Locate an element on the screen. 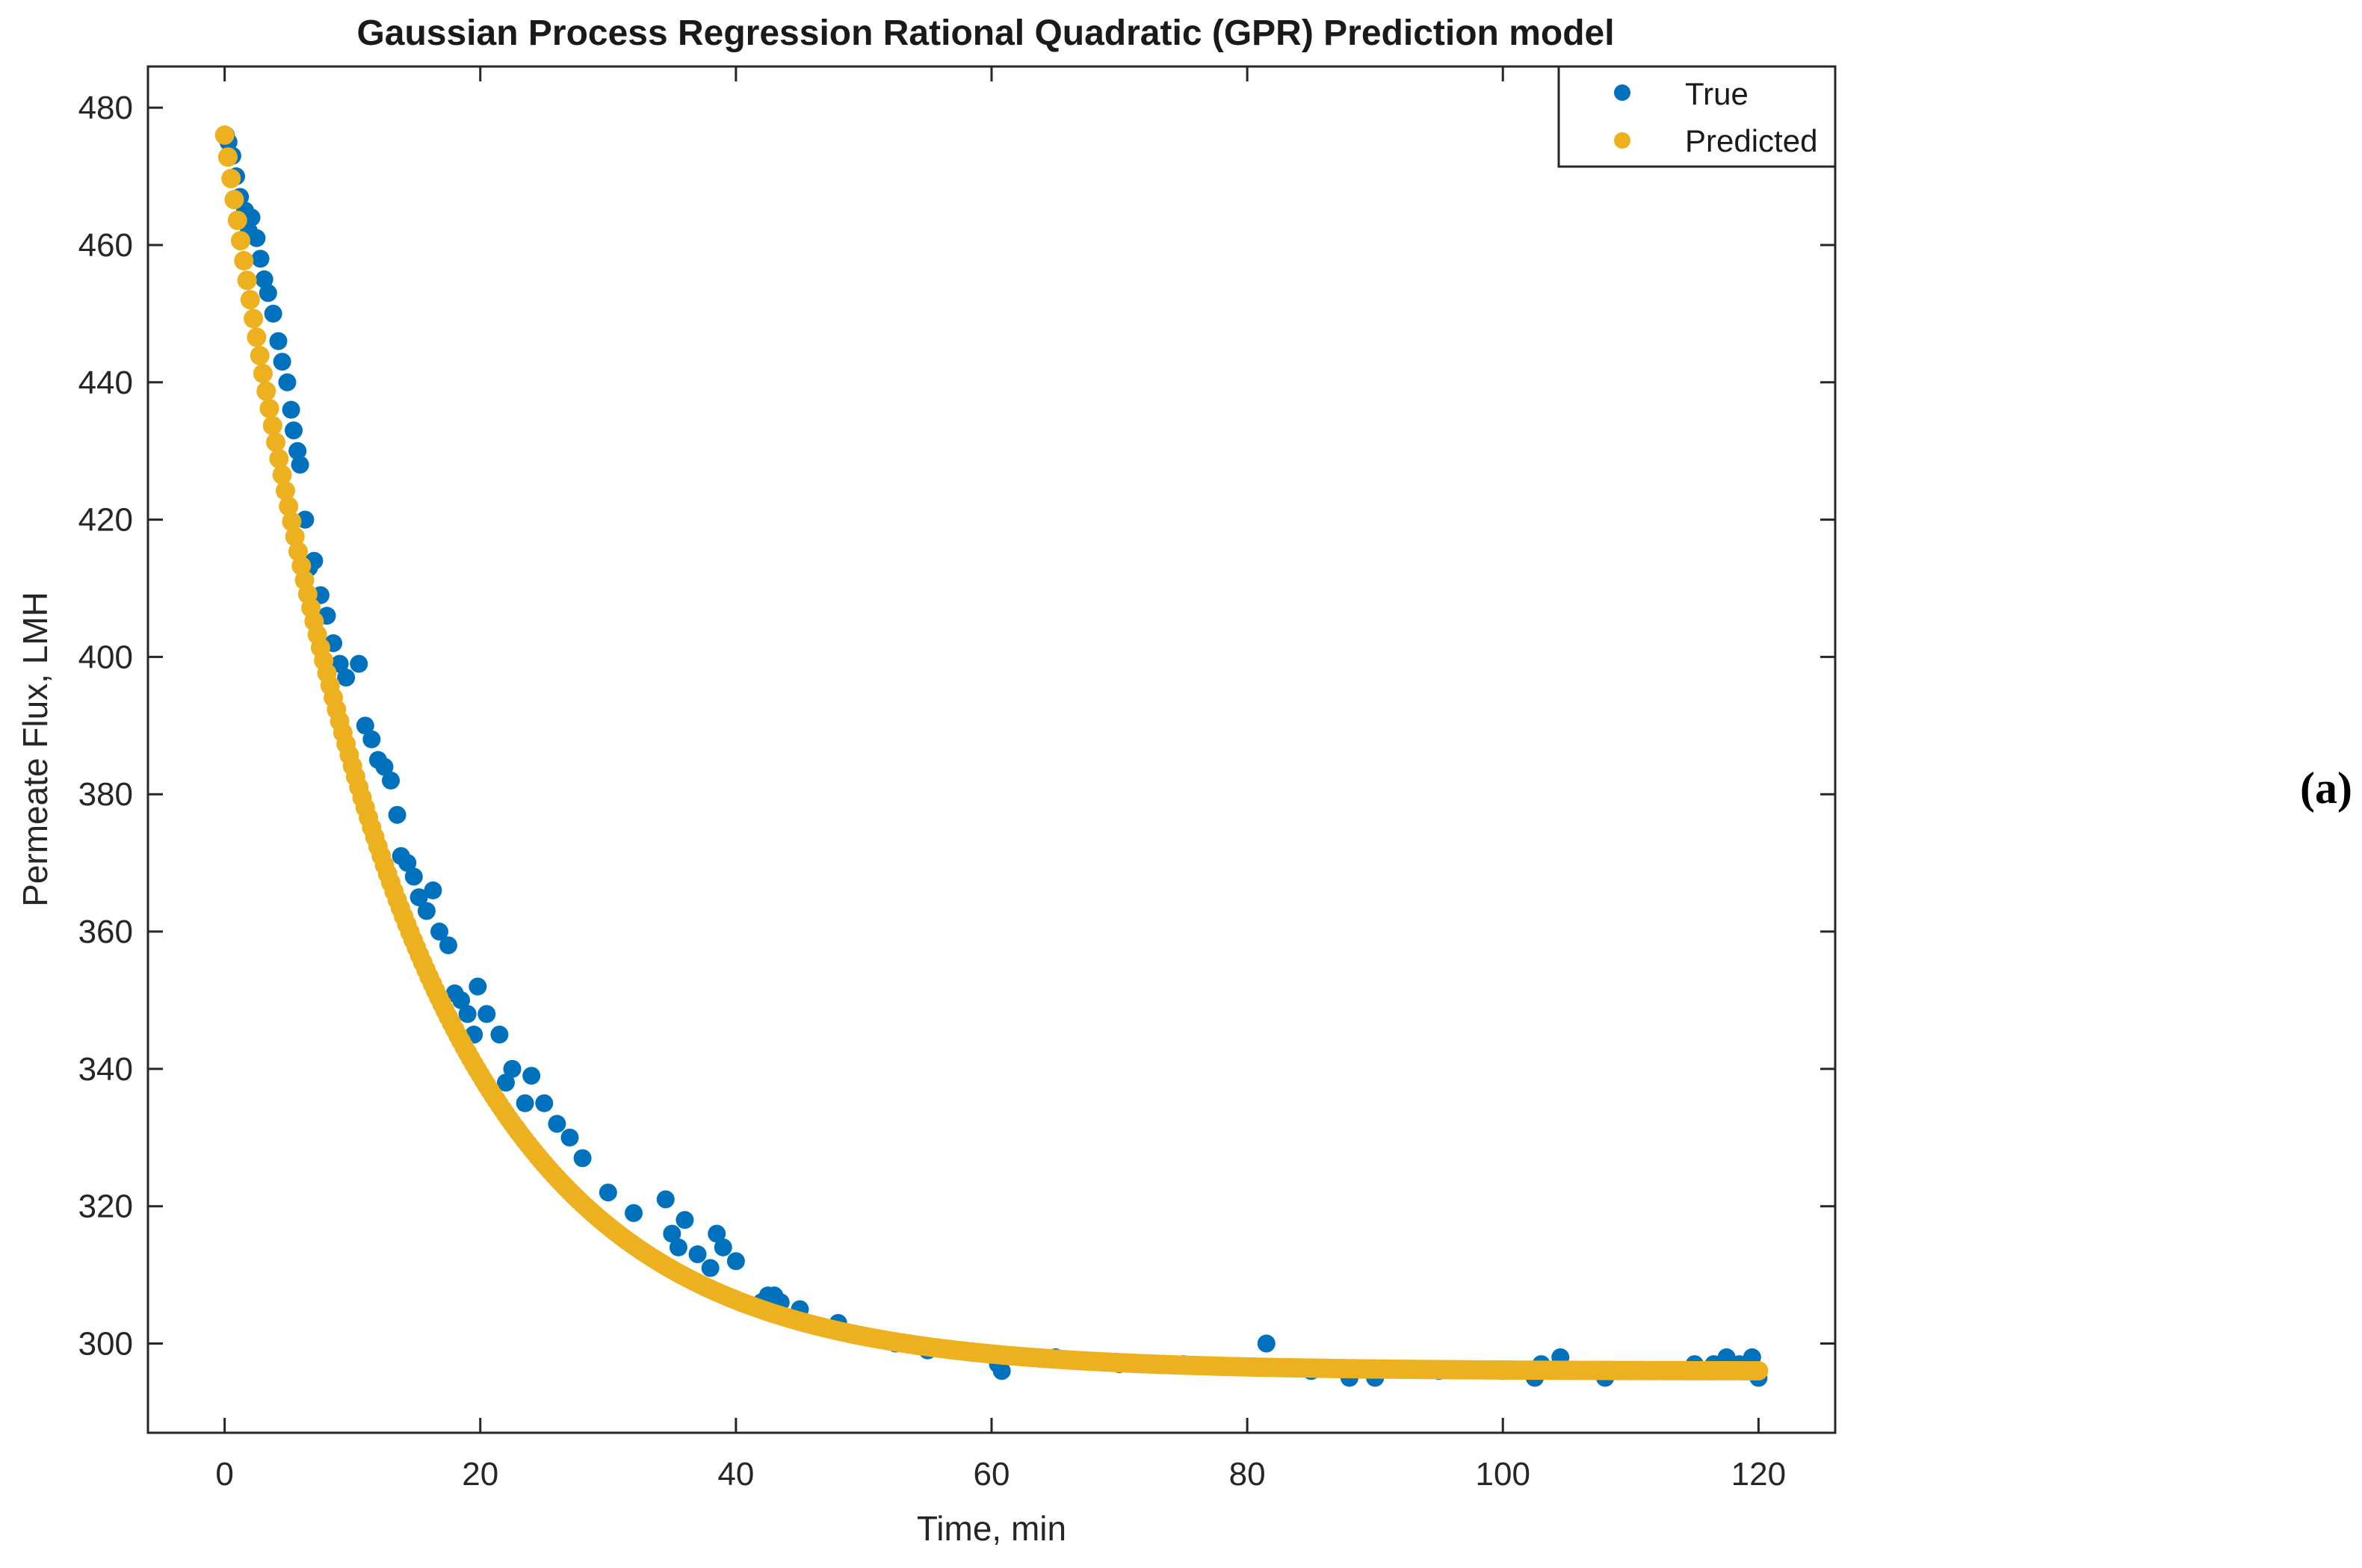  legend: True Predicted is located at coordinates (1697, 116).